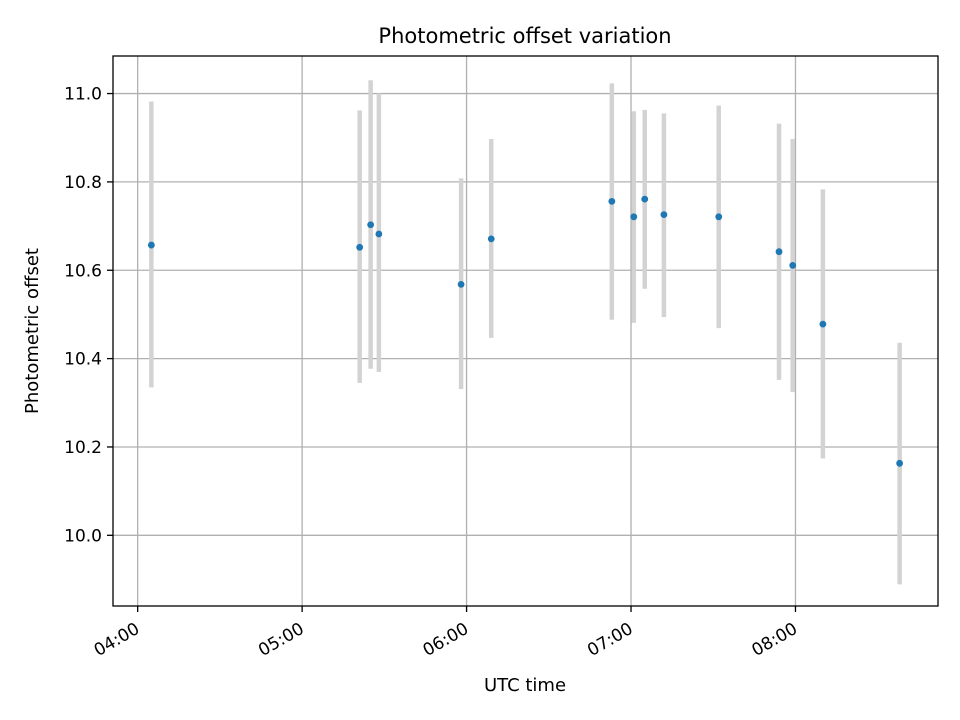  I want to click on y-axis-ticks: 10.0 10.2 10.4 10.6 10.8 11.0, so click(88, 315).